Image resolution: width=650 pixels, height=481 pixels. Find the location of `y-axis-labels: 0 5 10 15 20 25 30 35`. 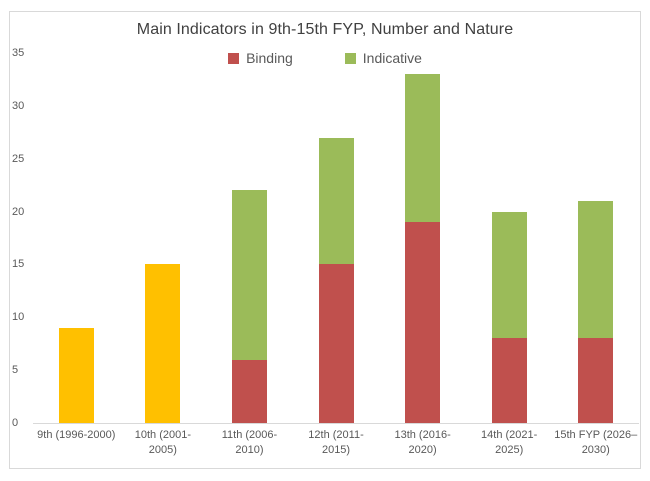

y-axis-labels: 0 5 10 15 20 25 30 35 is located at coordinates (24, 238).